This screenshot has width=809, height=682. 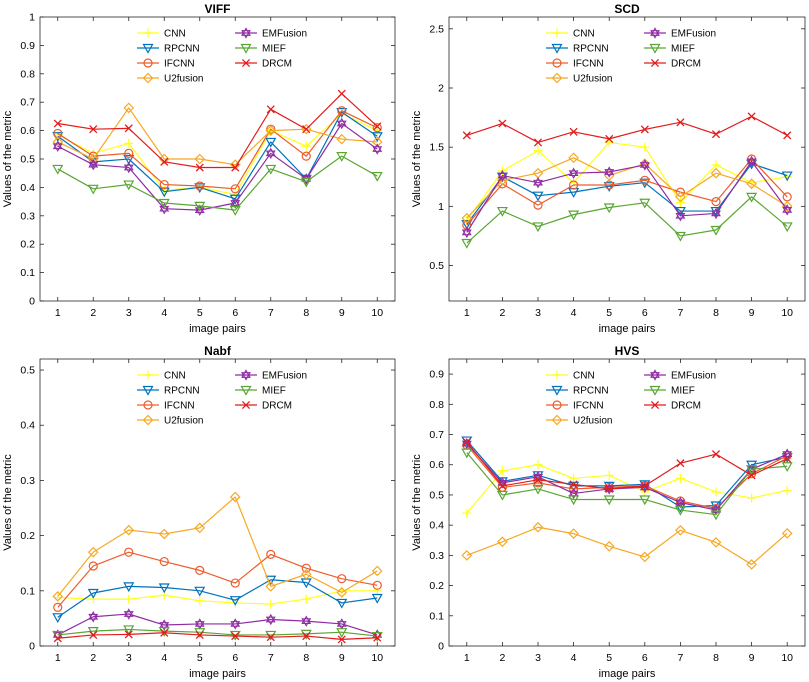 What do you see at coordinates (502, 313) in the screenshot?
I see `x-tick-label: 2` at bounding box center [502, 313].